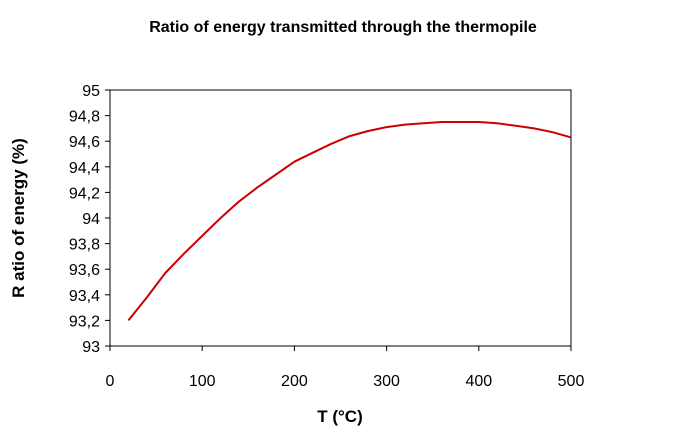 This screenshot has width=682, height=446. Describe the element at coordinates (202, 381) in the screenshot. I see `x-tick-label: 100` at that location.